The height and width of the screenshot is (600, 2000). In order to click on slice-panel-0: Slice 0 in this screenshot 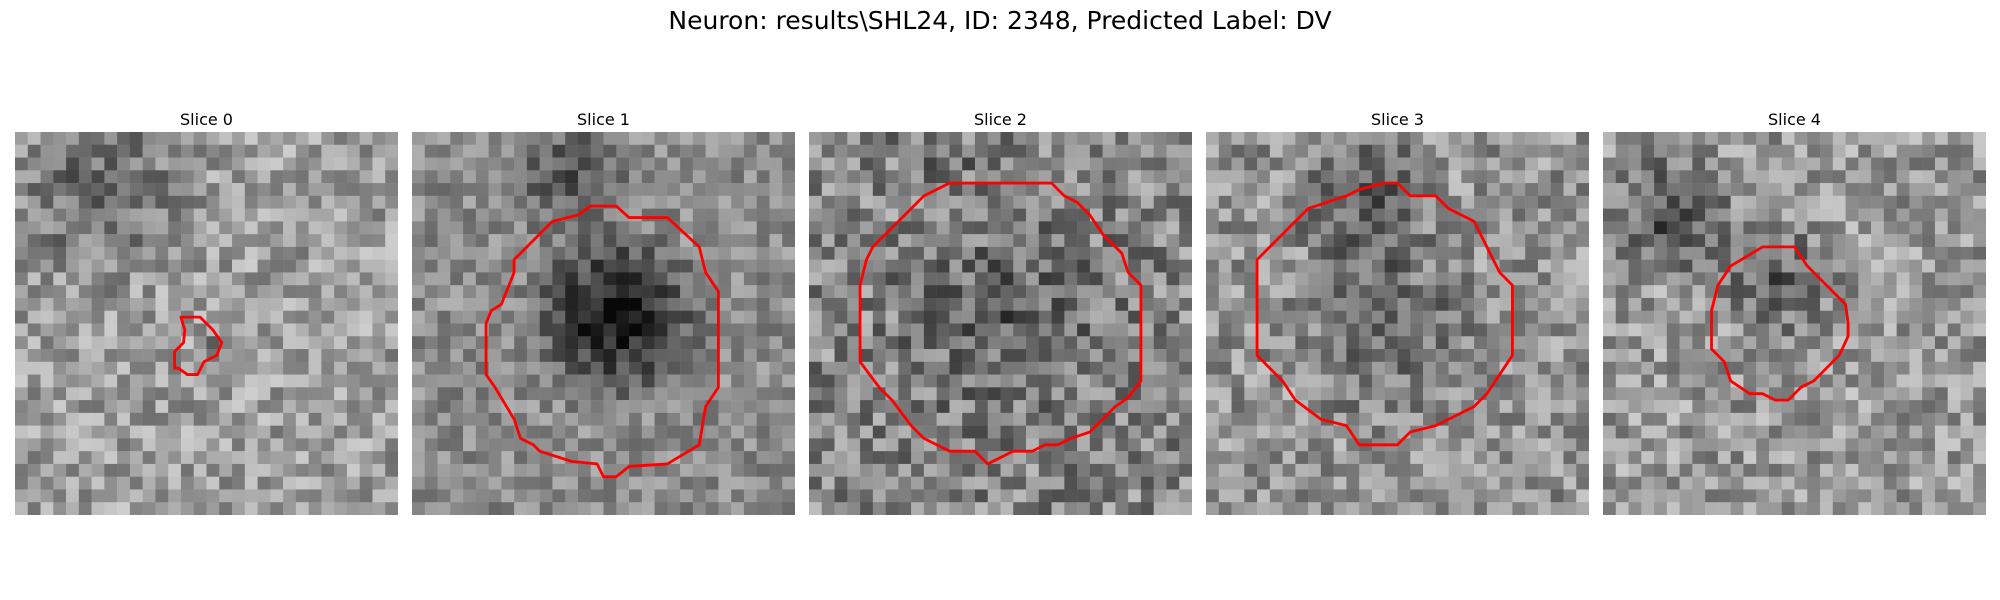, I will do `click(206, 311)`.